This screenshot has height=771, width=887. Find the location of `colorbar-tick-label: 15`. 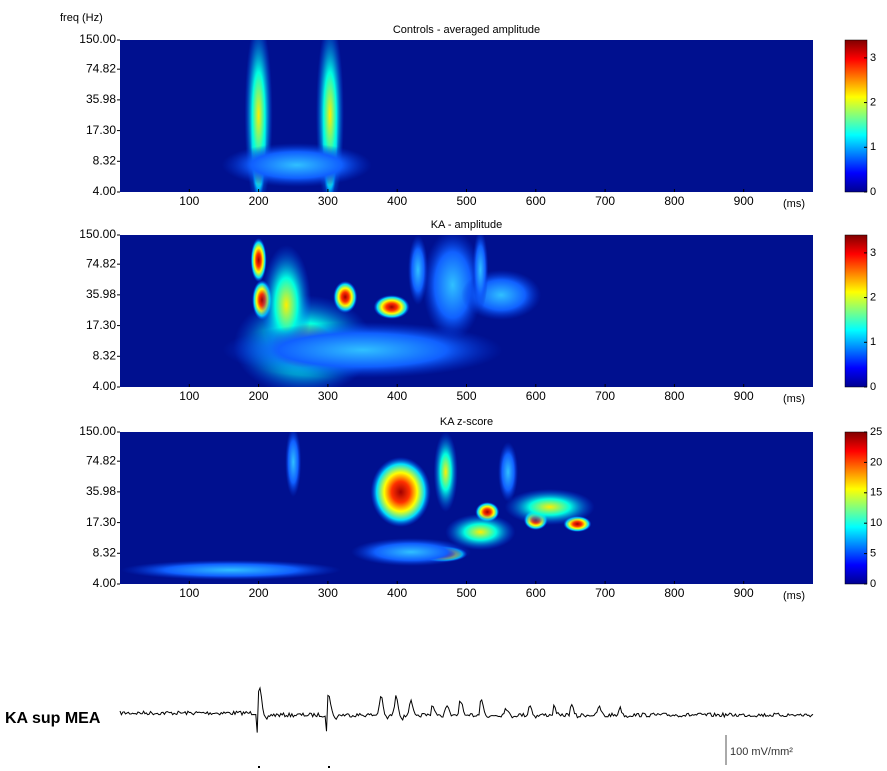

colorbar-tick-label: 15 is located at coordinates (876, 493).